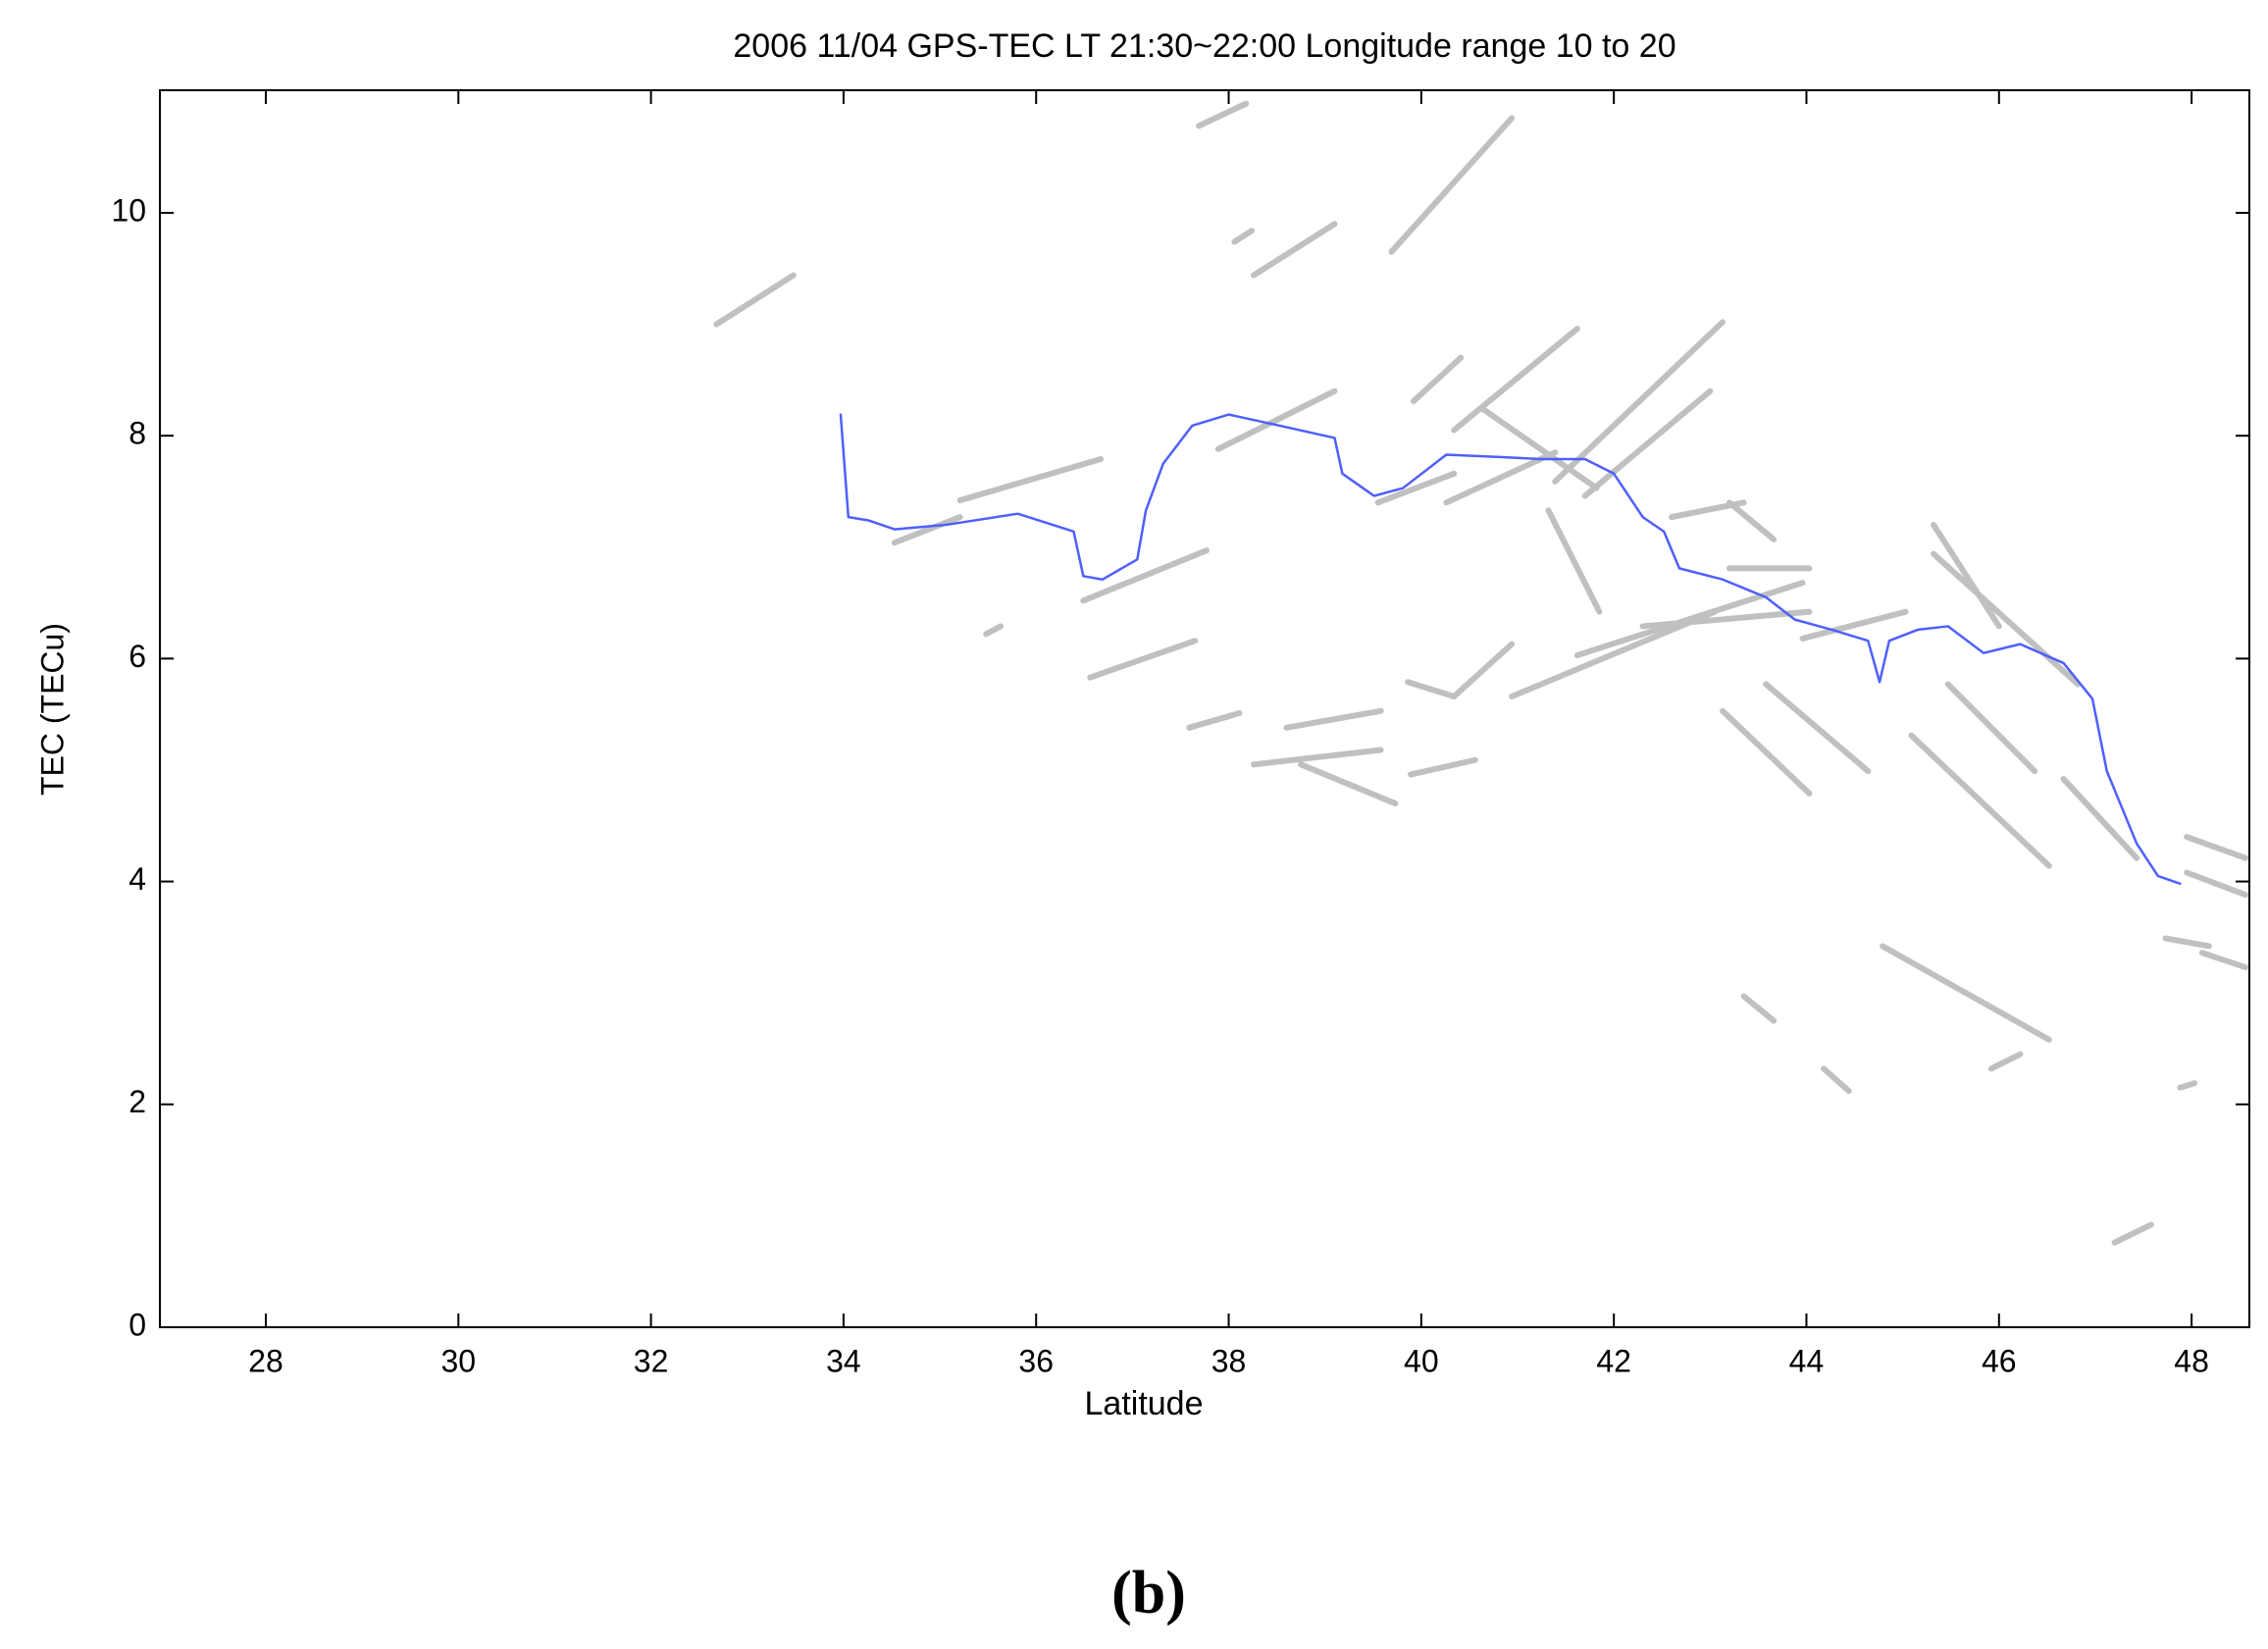 The image size is (2268, 1649). What do you see at coordinates (1422, 1360) in the screenshot?
I see `x-tick-label: 40` at bounding box center [1422, 1360].